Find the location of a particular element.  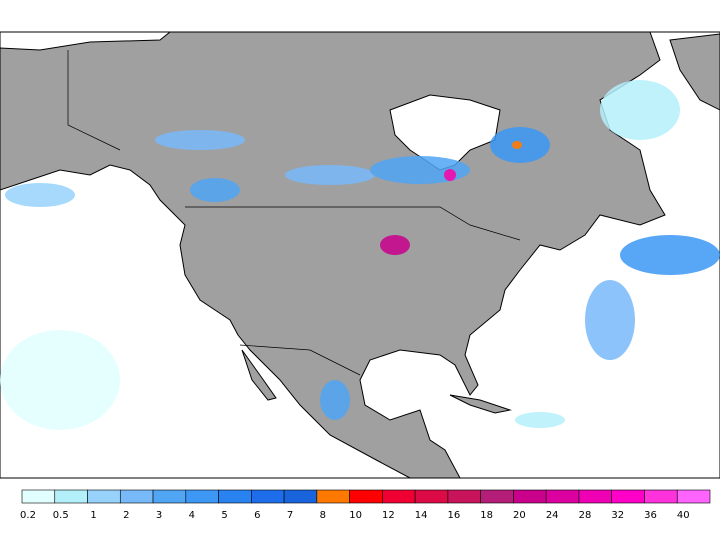

colorbar-label: 12 is located at coordinates (388, 515).